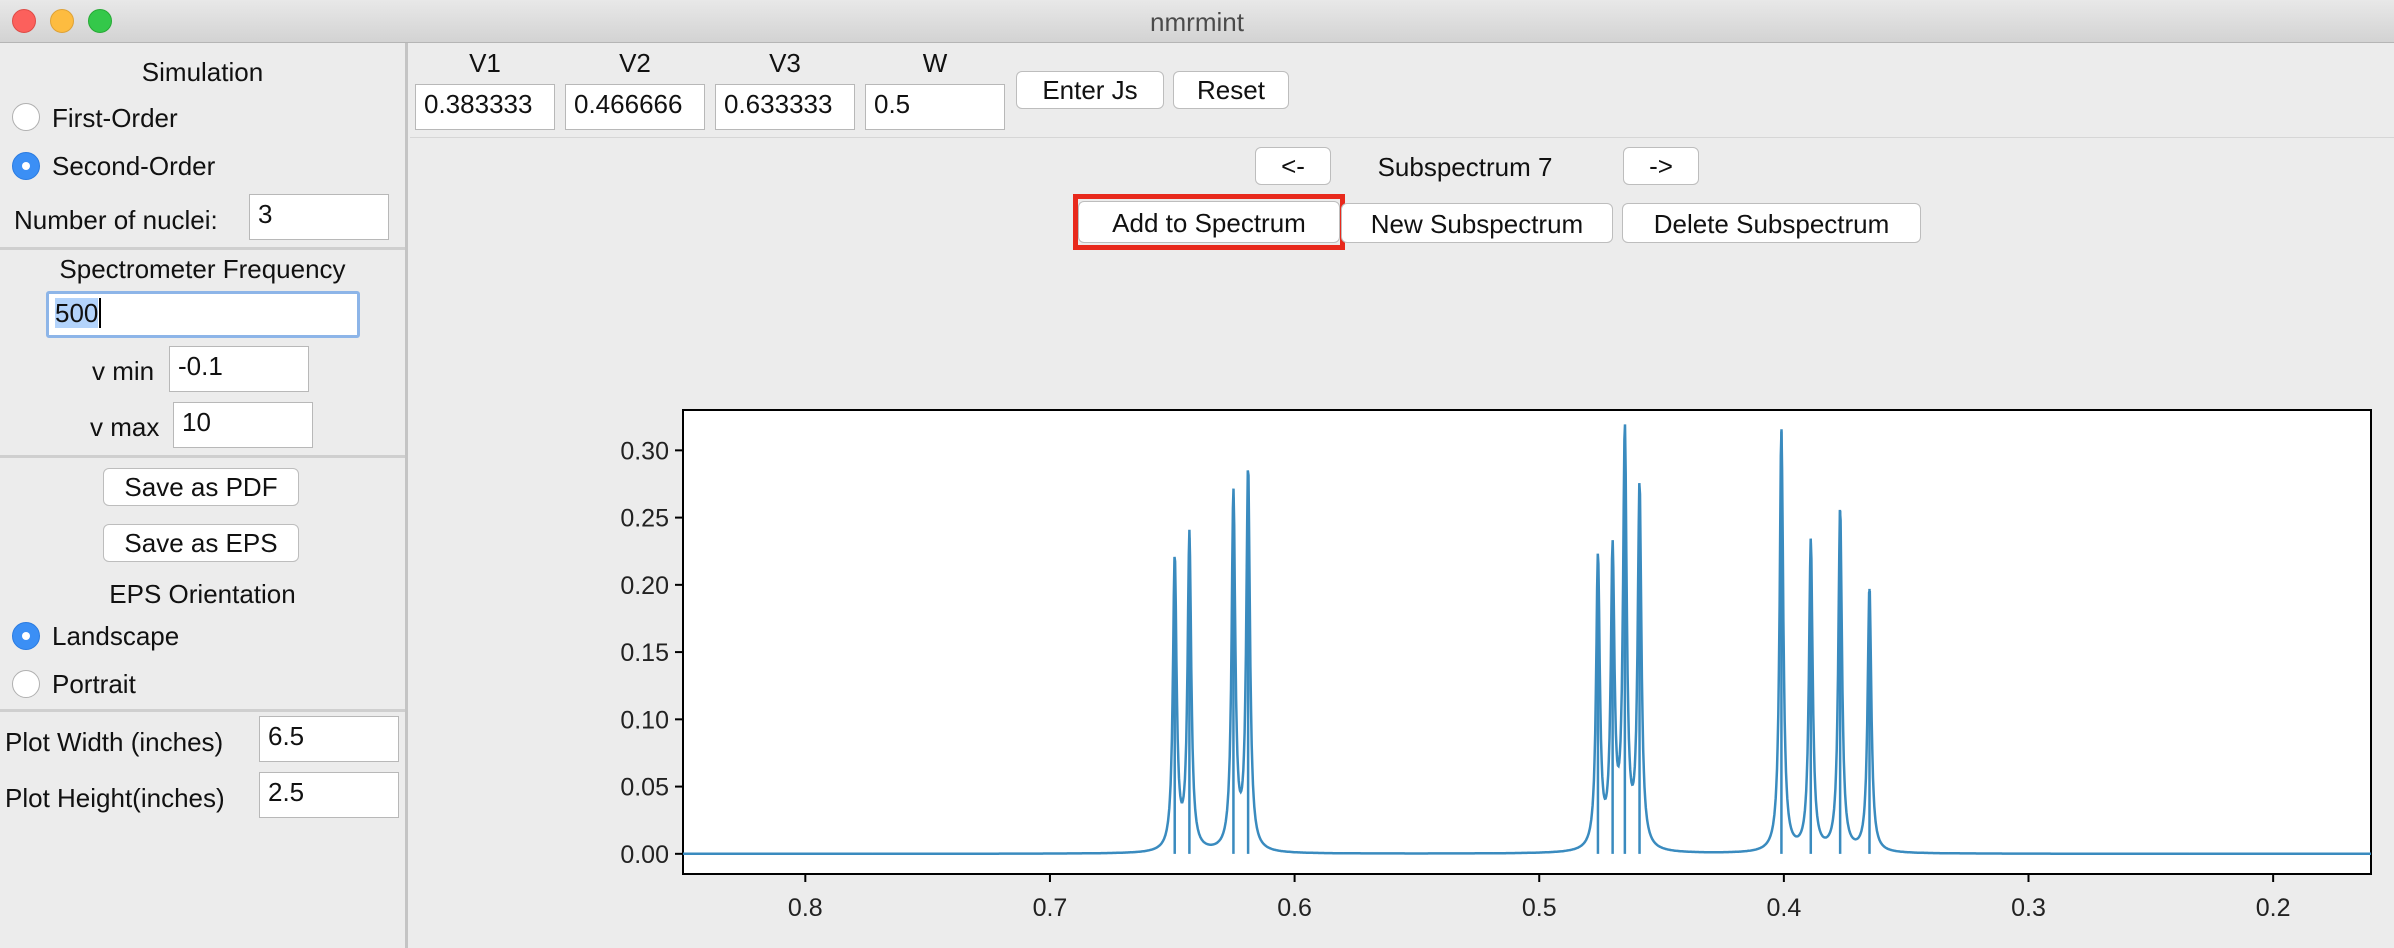 The height and width of the screenshot is (948, 2394). What do you see at coordinates (115, 798) in the screenshot?
I see `plot-height-label: Plot Height(inches)` at bounding box center [115, 798].